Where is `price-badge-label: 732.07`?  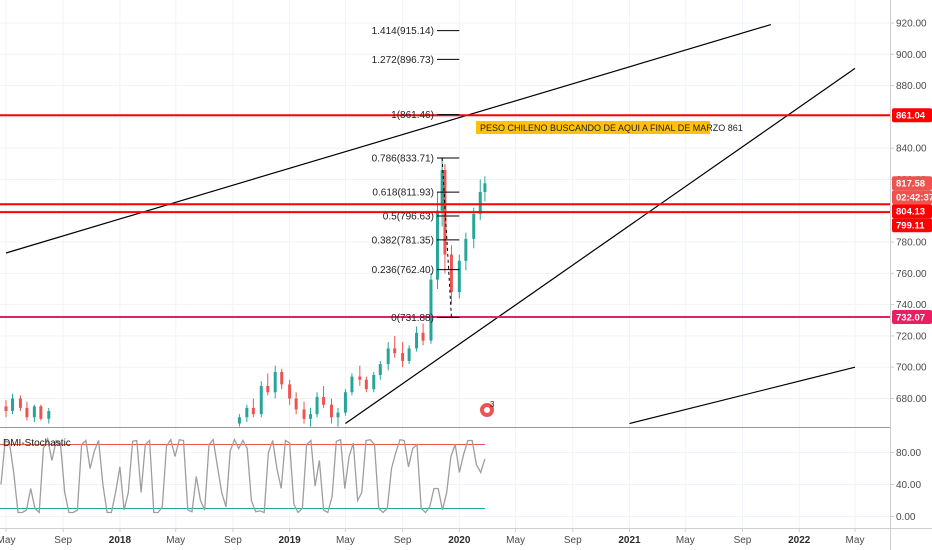 price-badge-label: 732.07 is located at coordinates (910, 318).